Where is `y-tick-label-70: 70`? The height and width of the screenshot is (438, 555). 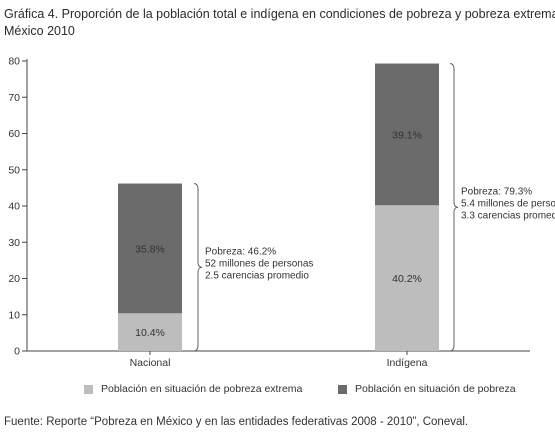
y-tick-label-70: 70 is located at coordinates (14, 98).